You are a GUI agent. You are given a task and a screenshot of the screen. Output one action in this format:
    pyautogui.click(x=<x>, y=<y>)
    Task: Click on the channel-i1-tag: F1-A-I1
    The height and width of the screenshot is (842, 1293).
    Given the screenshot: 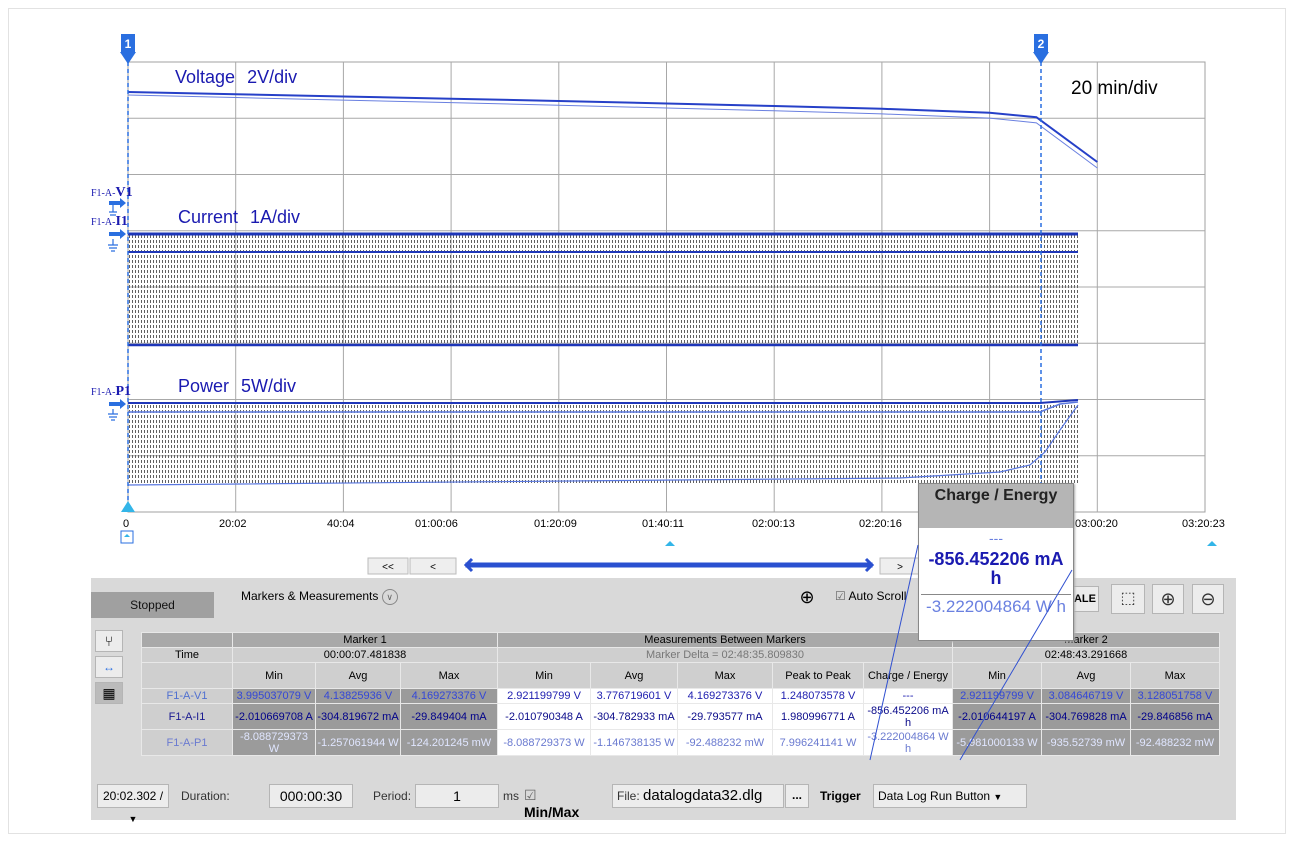 What is the action you would take?
    pyautogui.click(x=109, y=233)
    